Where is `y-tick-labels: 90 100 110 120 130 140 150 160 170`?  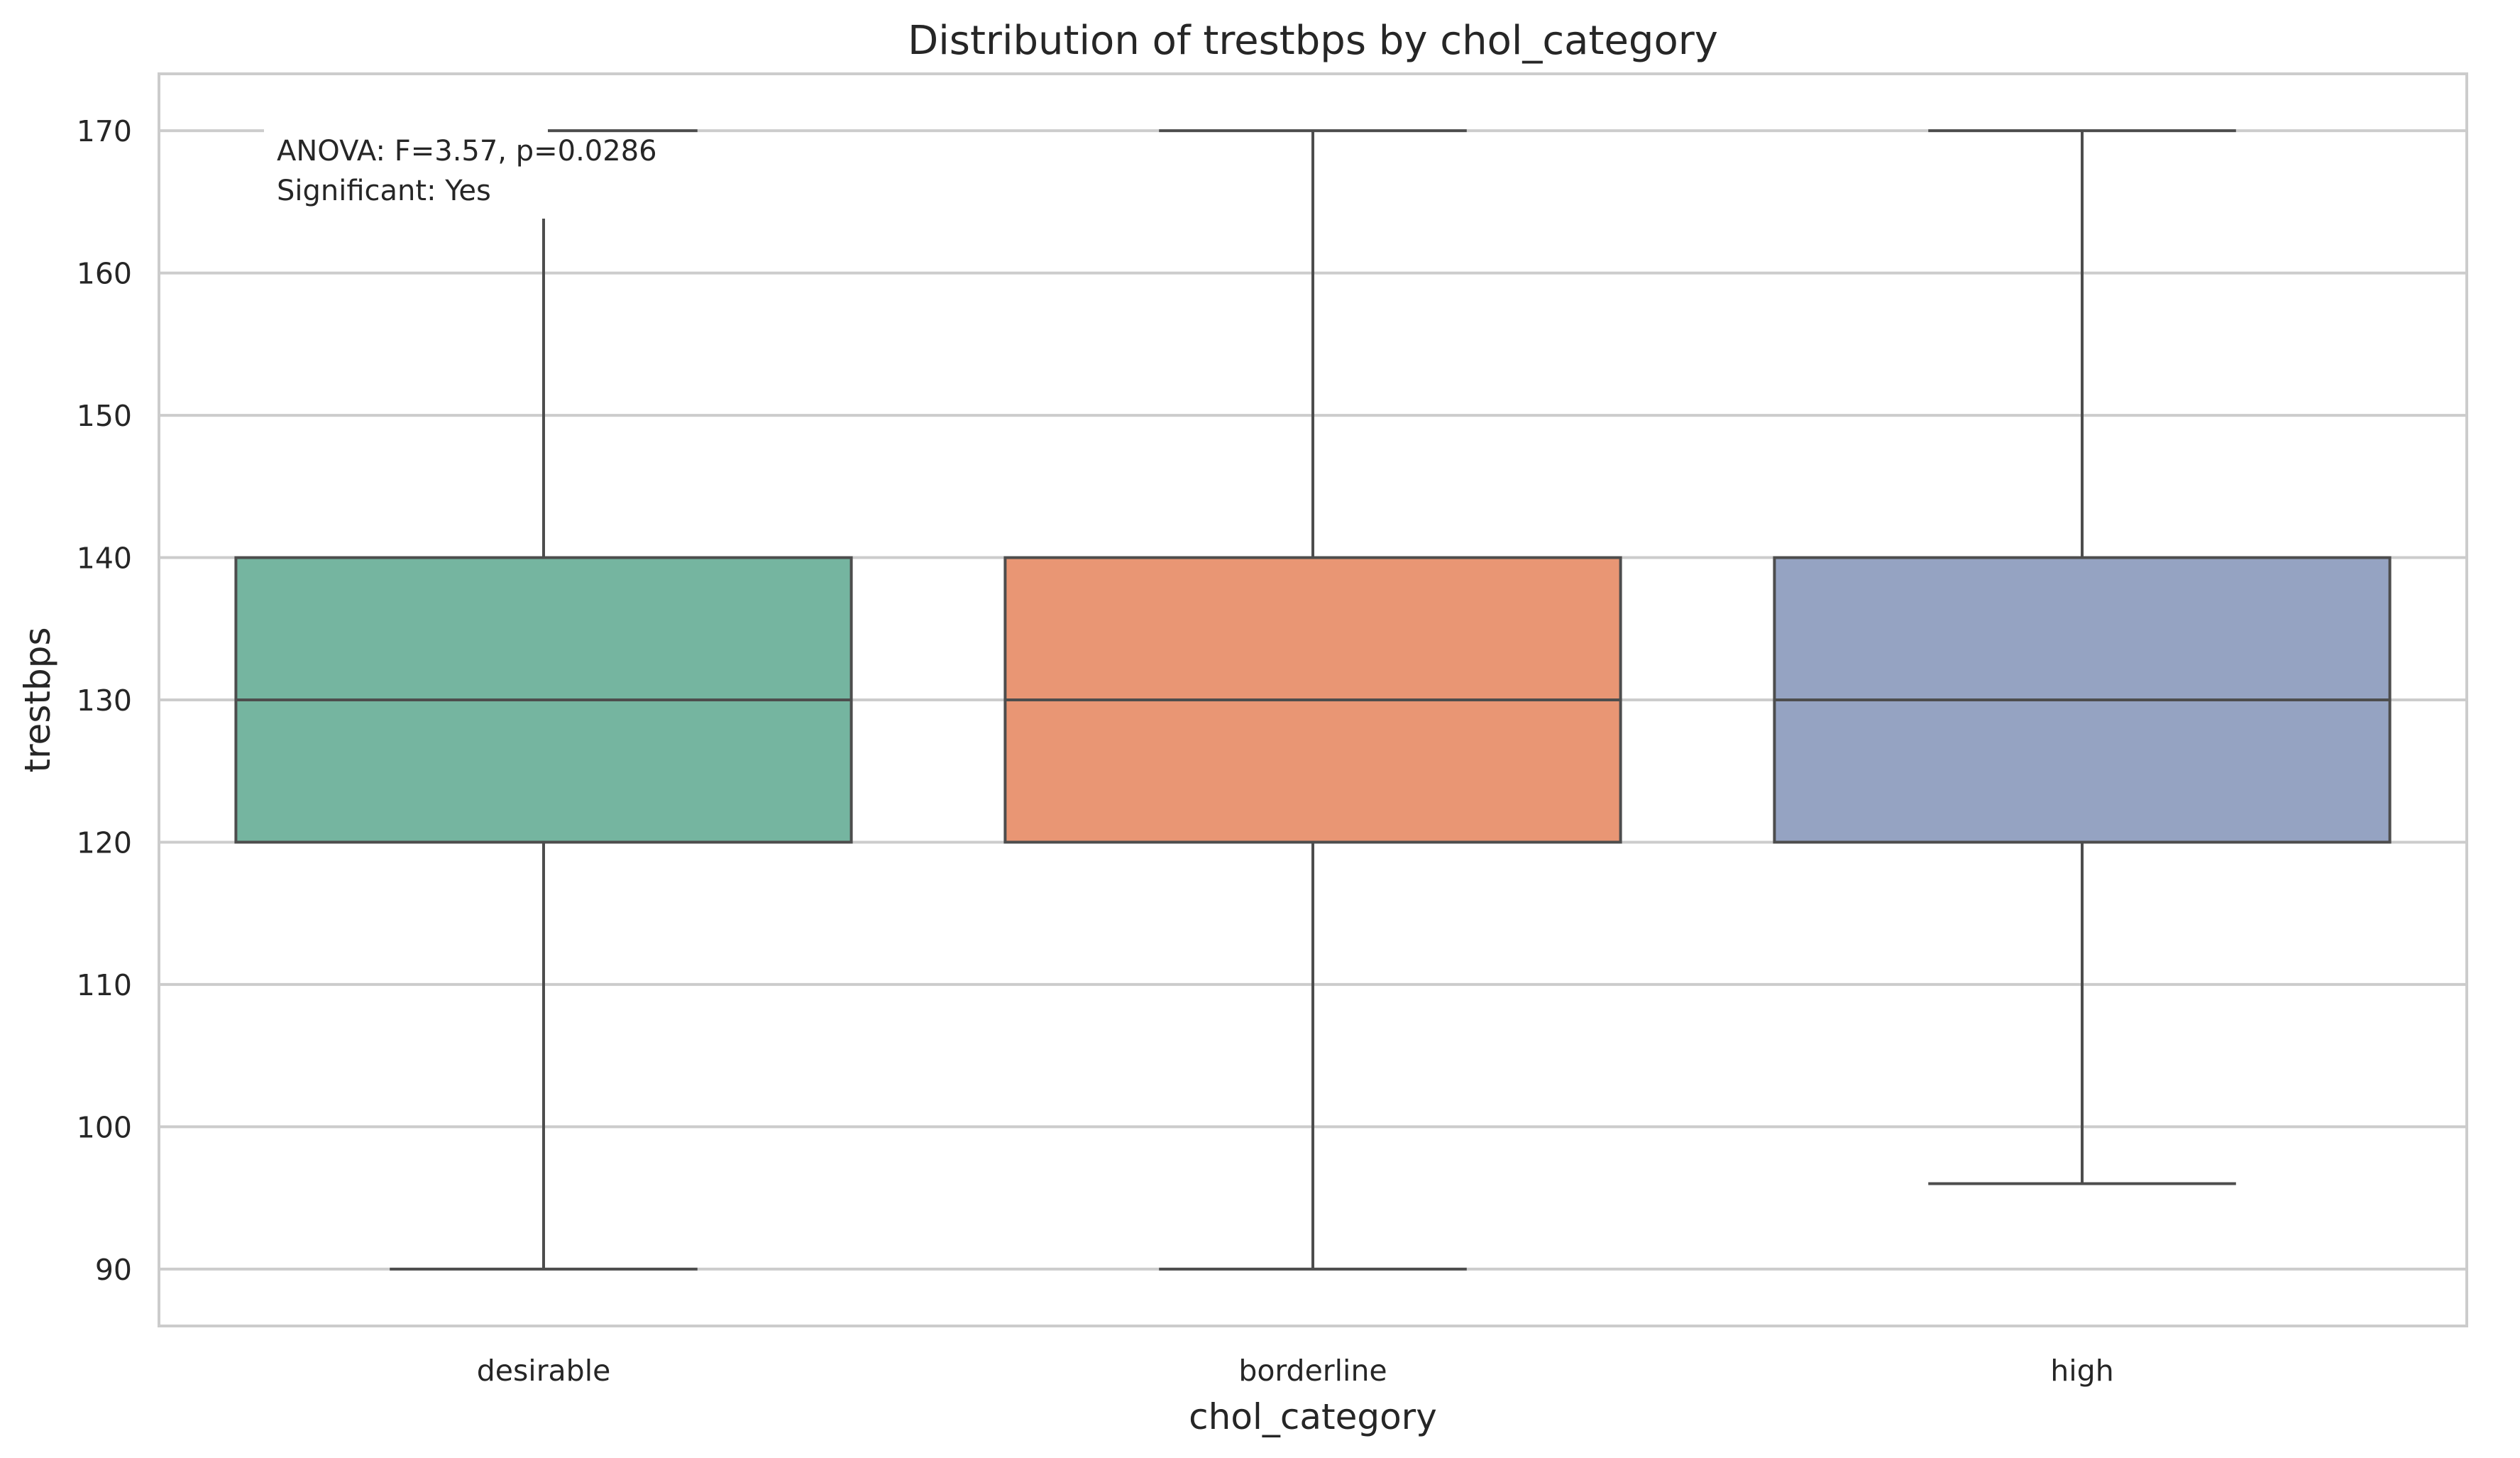
y-tick-labels: 90 100 110 120 130 140 150 160 170 is located at coordinates (105, 700).